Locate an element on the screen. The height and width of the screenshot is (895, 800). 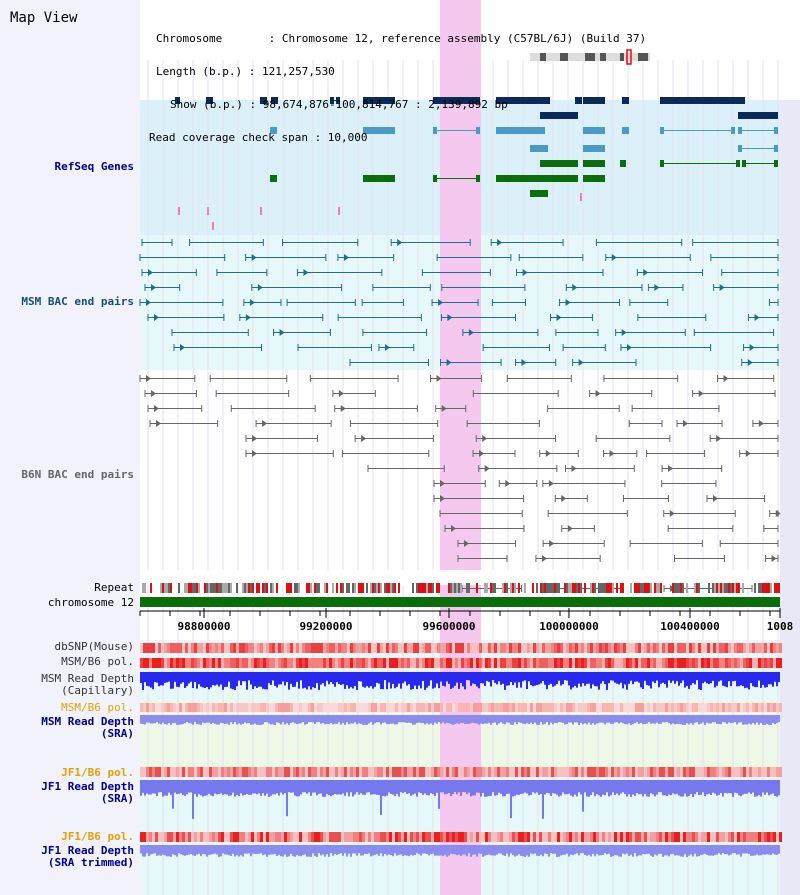
track-label-msm-b6-pol-2: MSM/B6 pol. is located at coordinates (97, 707).